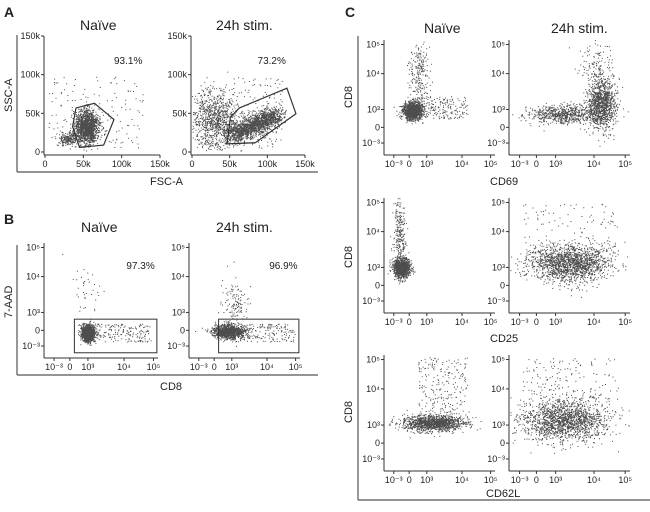  What do you see at coordinates (98, 25) in the screenshot?
I see `title-naive-a: Naïve` at bounding box center [98, 25].